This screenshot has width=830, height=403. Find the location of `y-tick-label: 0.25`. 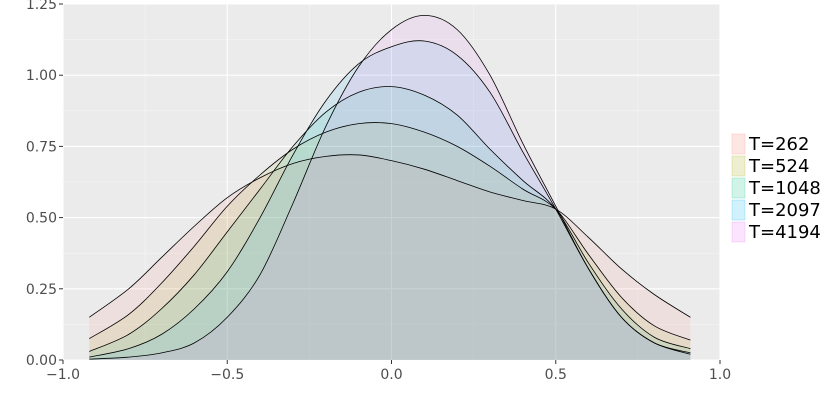

y-tick-label: 0.25 is located at coordinates (41, 290).